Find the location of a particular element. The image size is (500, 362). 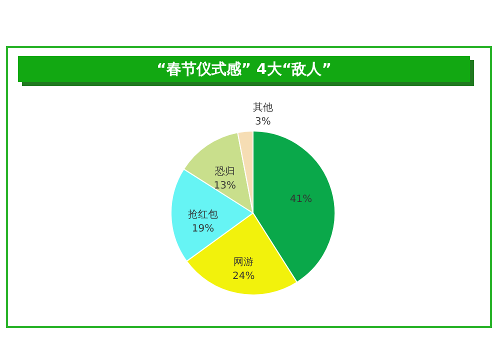

chart-title: “春节仪式感” 4大“敌人” is located at coordinates (244, 69).